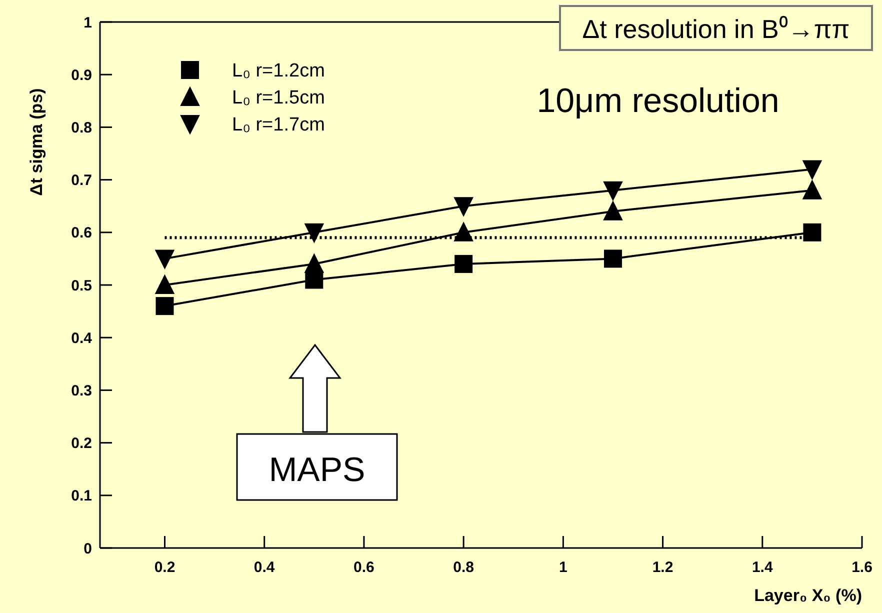 The image size is (882, 613). What do you see at coordinates (81, 233) in the screenshot?
I see `y-tick-label: 0.6` at bounding box center [81, 233].